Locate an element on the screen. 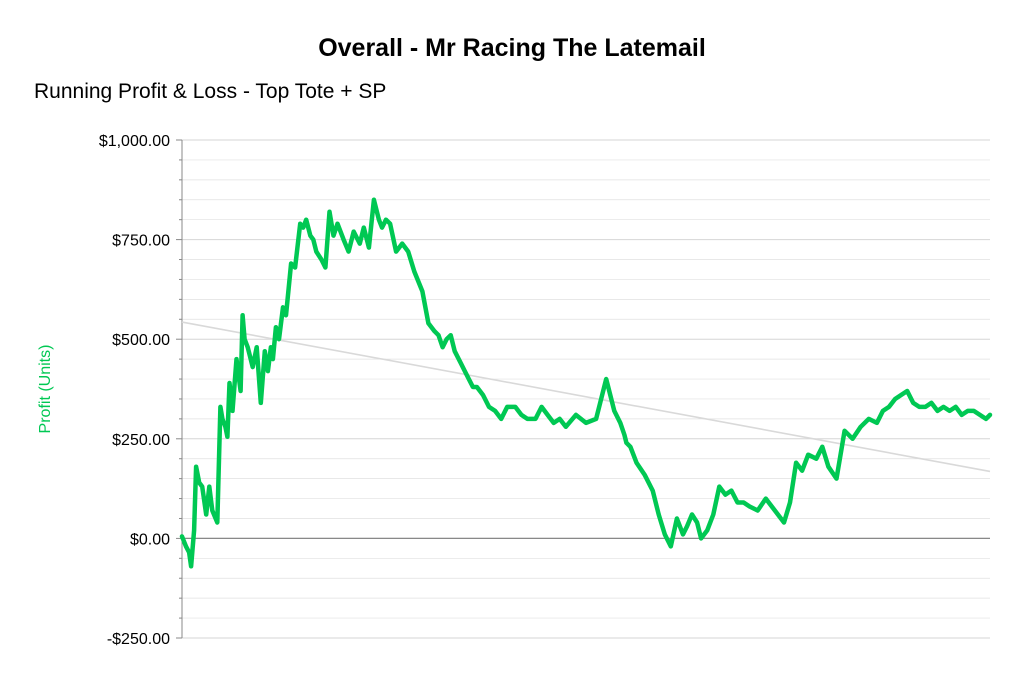 The image size is (1024, 684). chart-subtitle: Running Profit & Loss - Top Tote + SP is located at coordinates (210, 91).